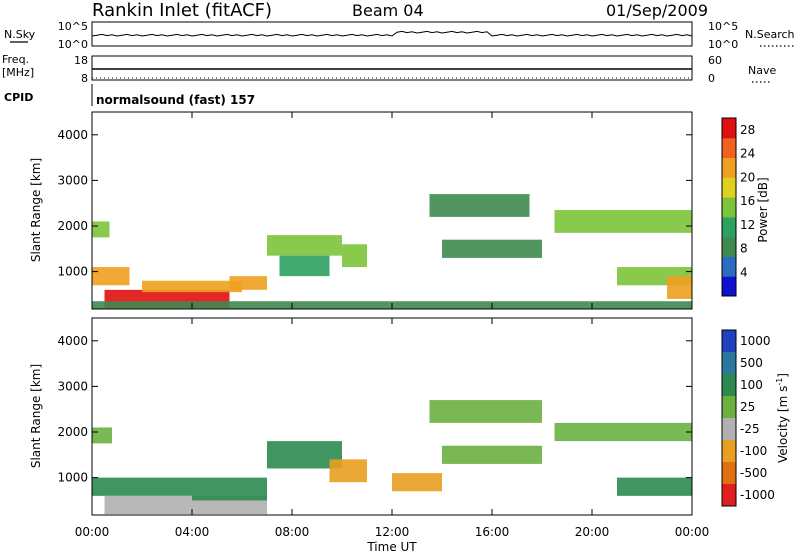 The width and height of the screenshot is (800, 554). What do you see at coordinates (747, 407) in the screenshot?
I see `velocity-colorbar-tick: 25` at bounding box center [747, 407].